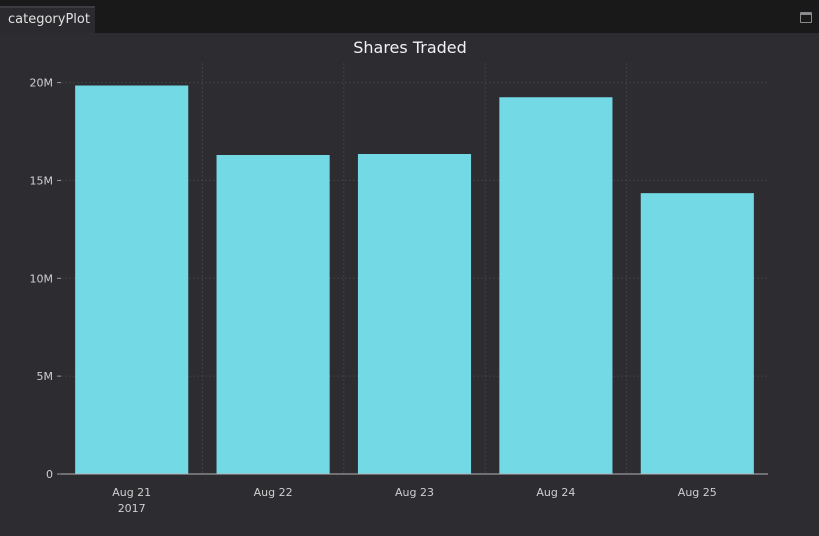 Image resolution: width=819 pixels, height=536 pixels. Describe the element at coordinates (414, 500) in the screenshot. I see `x-axis-ticks: Aug 21 2017 Aug 22 Aug 23 Aug 24 Aug 25` at that location.